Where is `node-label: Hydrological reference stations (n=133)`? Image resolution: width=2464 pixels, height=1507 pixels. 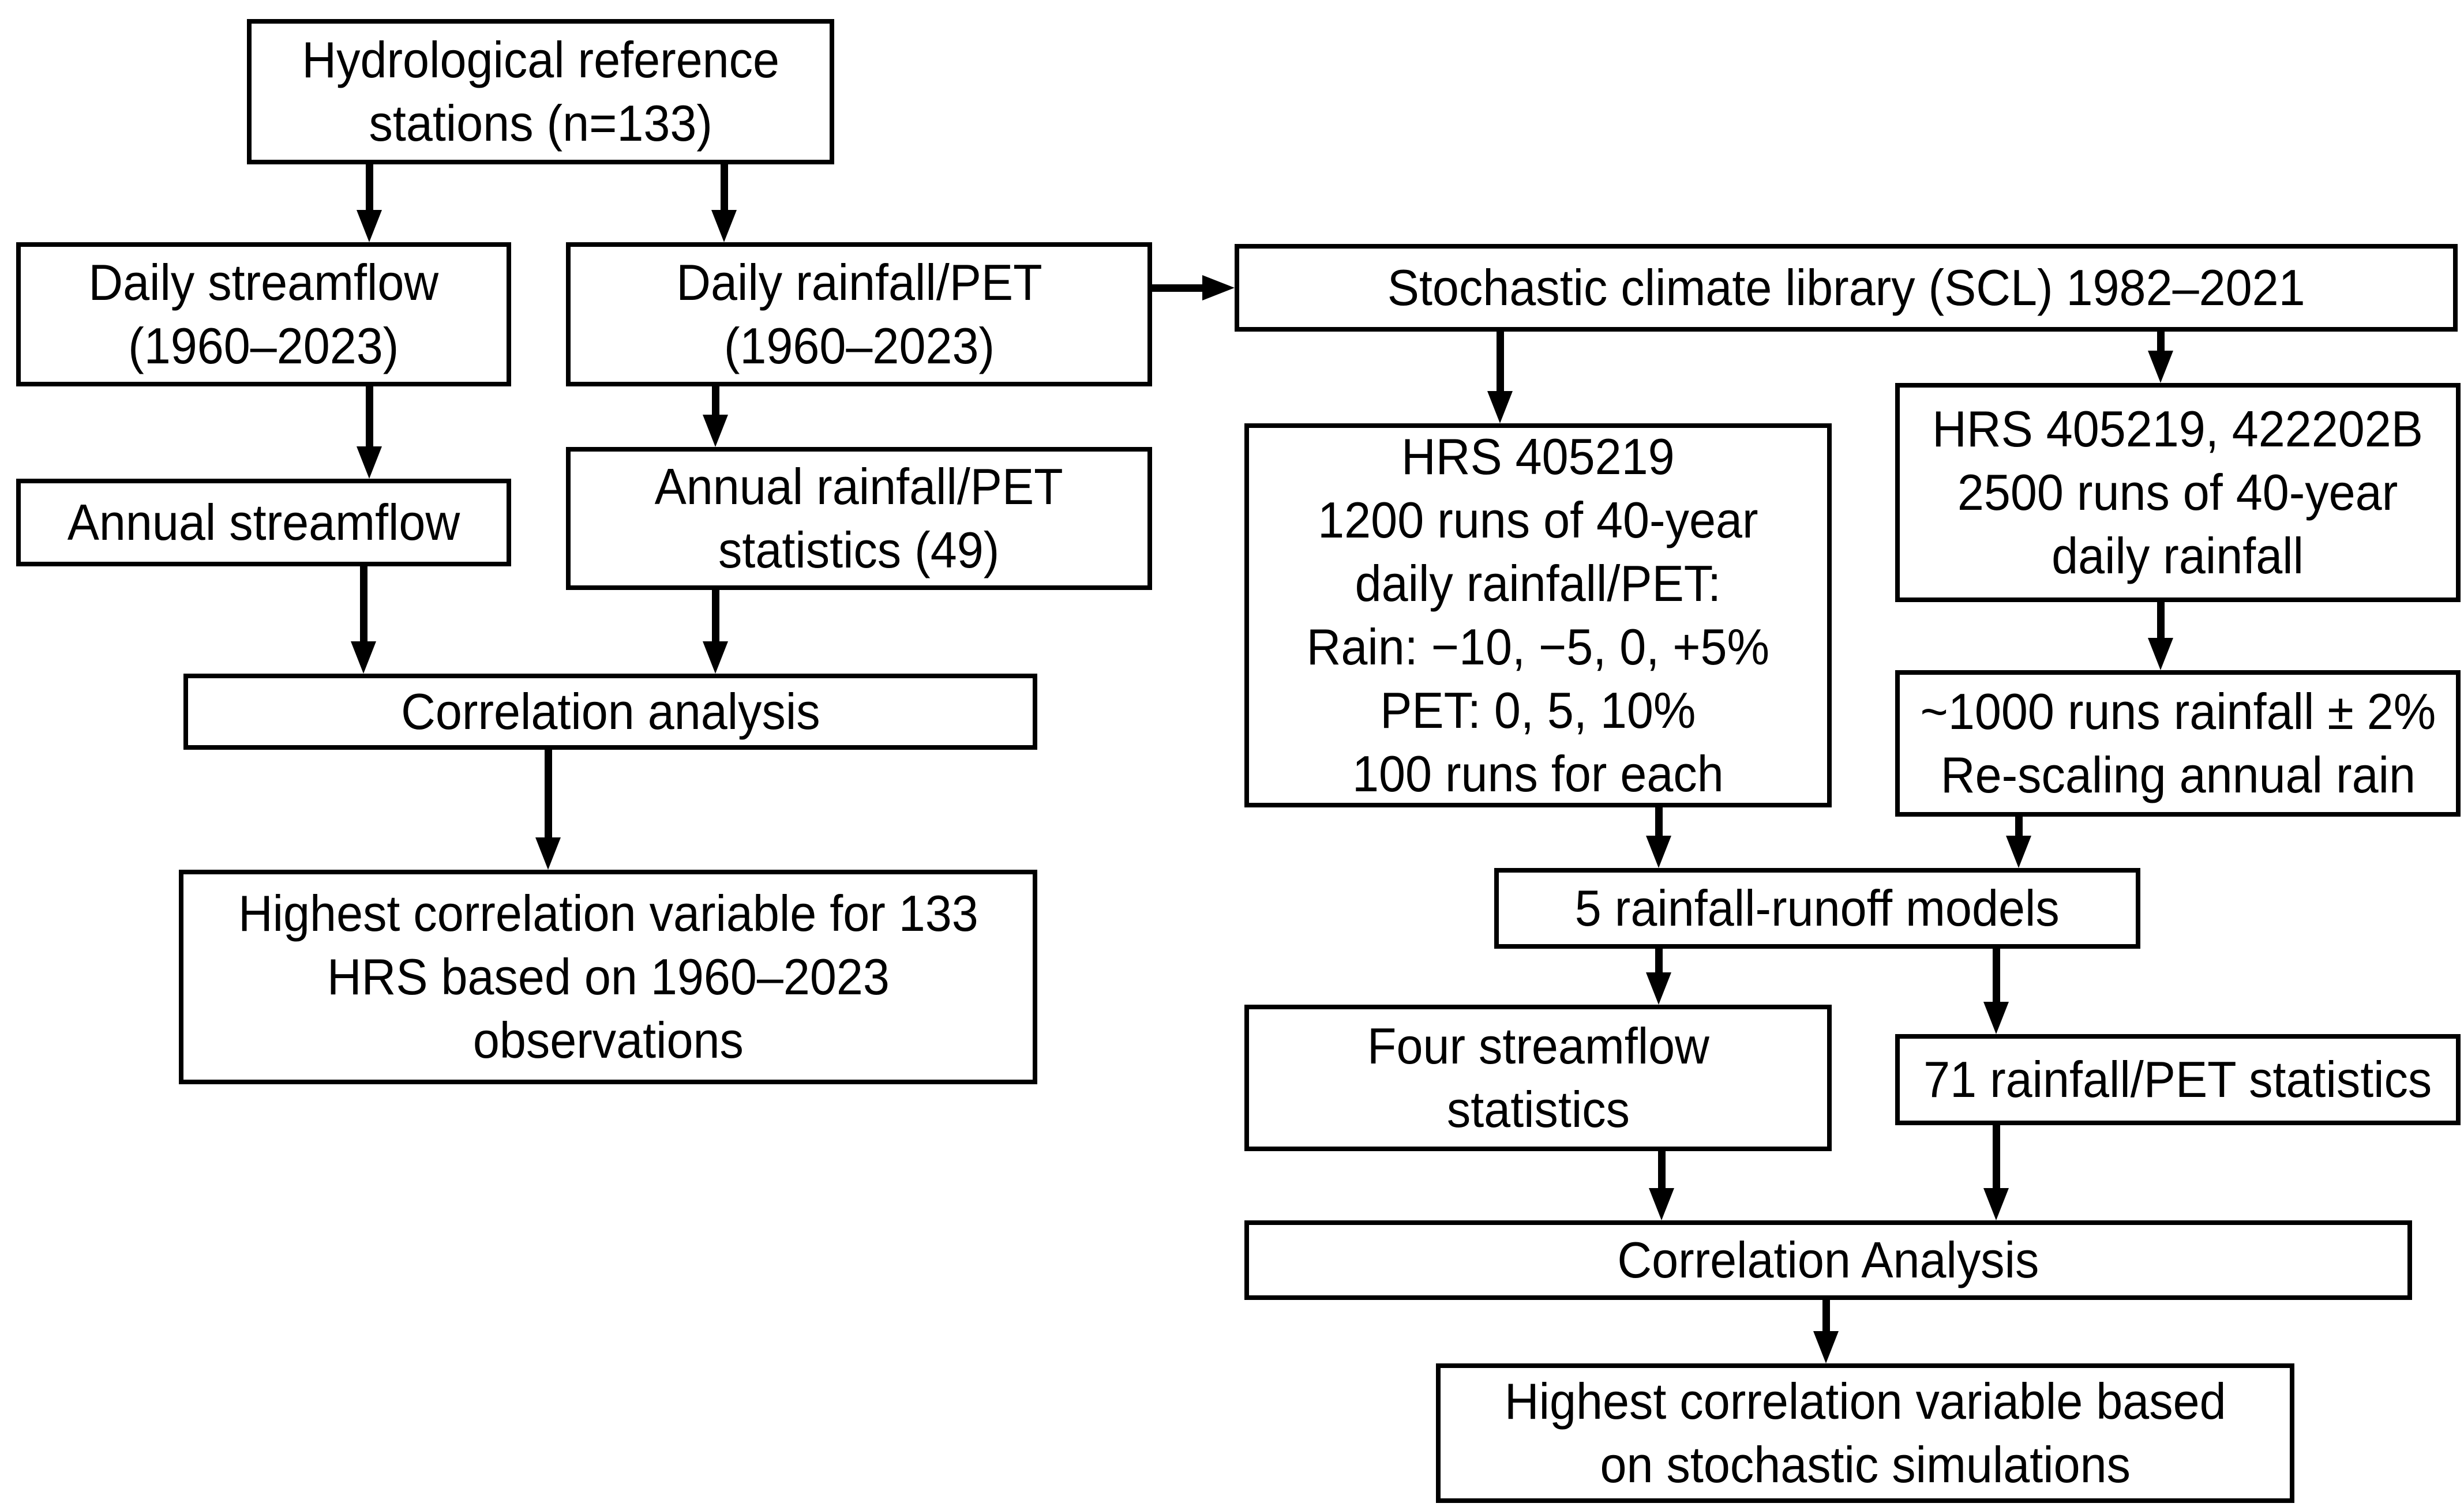
node-label: Hydrological reference stations (n=133) is located at coordinates (540, 91).